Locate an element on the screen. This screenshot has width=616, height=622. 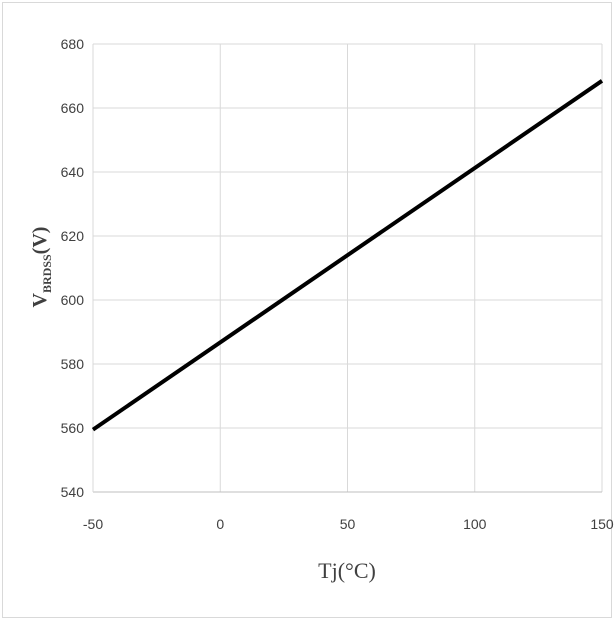
y-tick-labels: 540 560 580 600 620 640 660 680 is located at coordinates (73, 268).